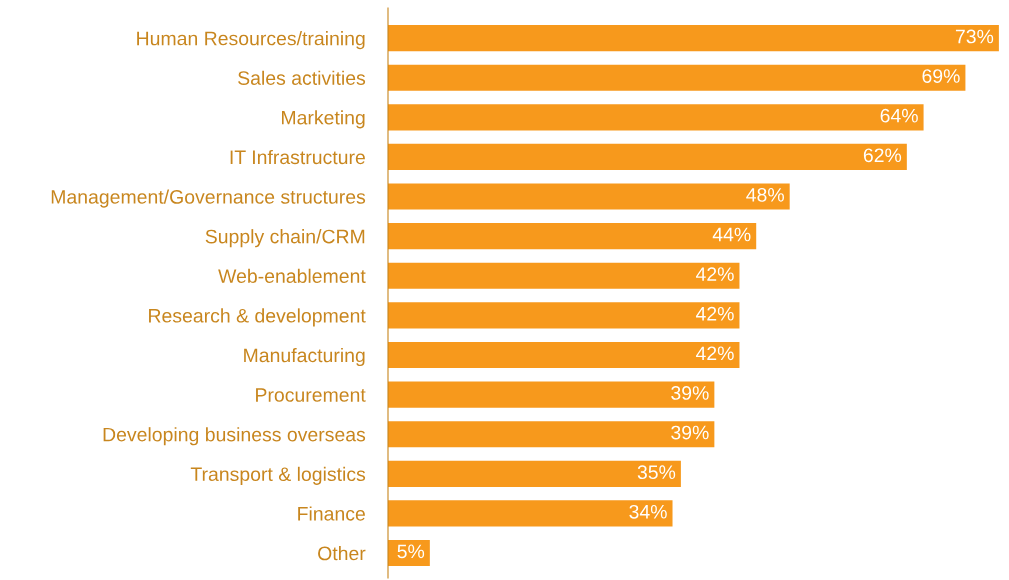  I want to click on y-tick-label: Supply chain/CRM, so click(285, 238).